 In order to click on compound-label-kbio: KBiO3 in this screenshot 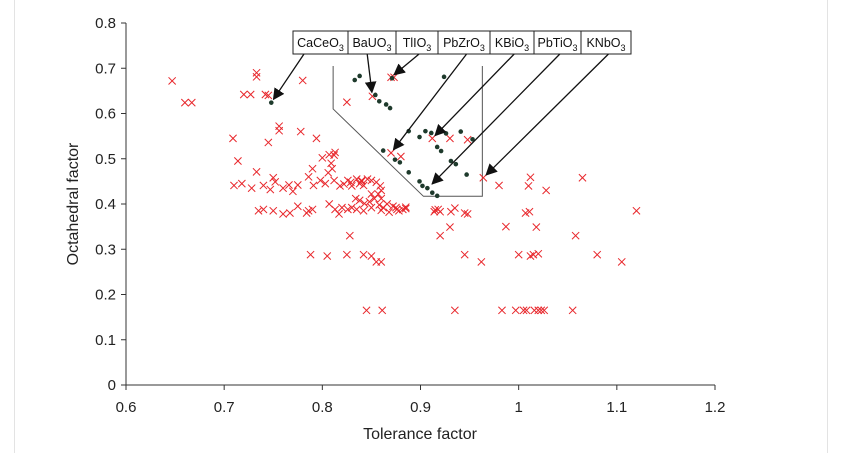, I will do `click(512, 42)`.